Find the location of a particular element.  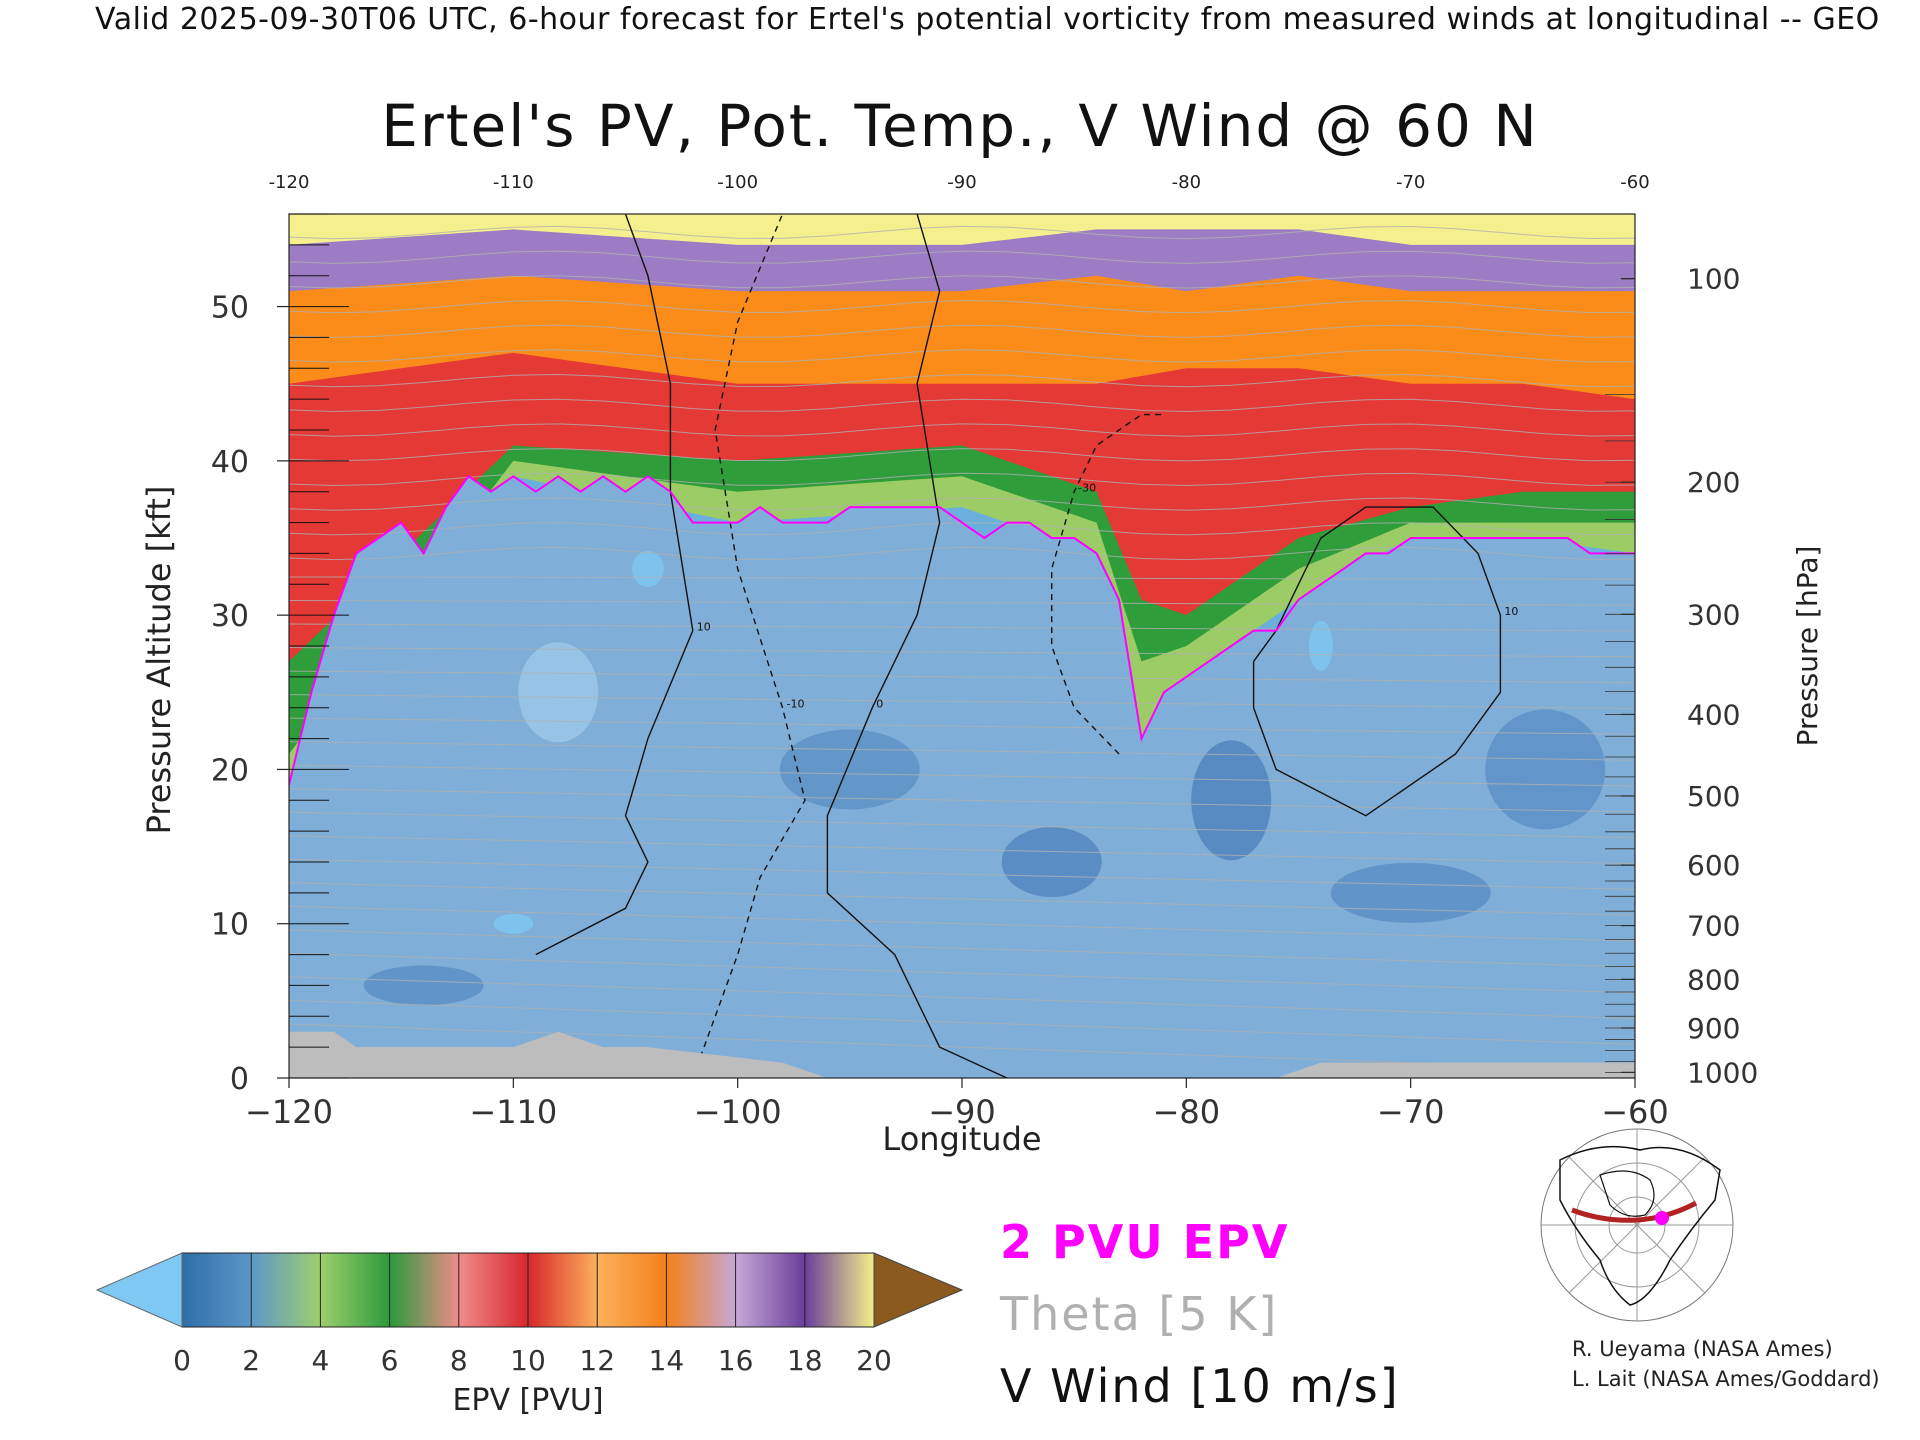

colorbar-over-arrow is located at coordinates (918, 1290).